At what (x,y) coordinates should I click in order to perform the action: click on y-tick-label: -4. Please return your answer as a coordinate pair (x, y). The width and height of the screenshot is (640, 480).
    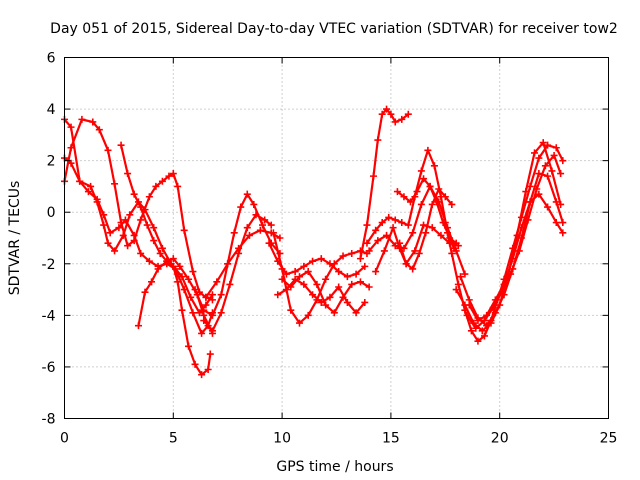
    Looking at the image, I should click on (49, 316).